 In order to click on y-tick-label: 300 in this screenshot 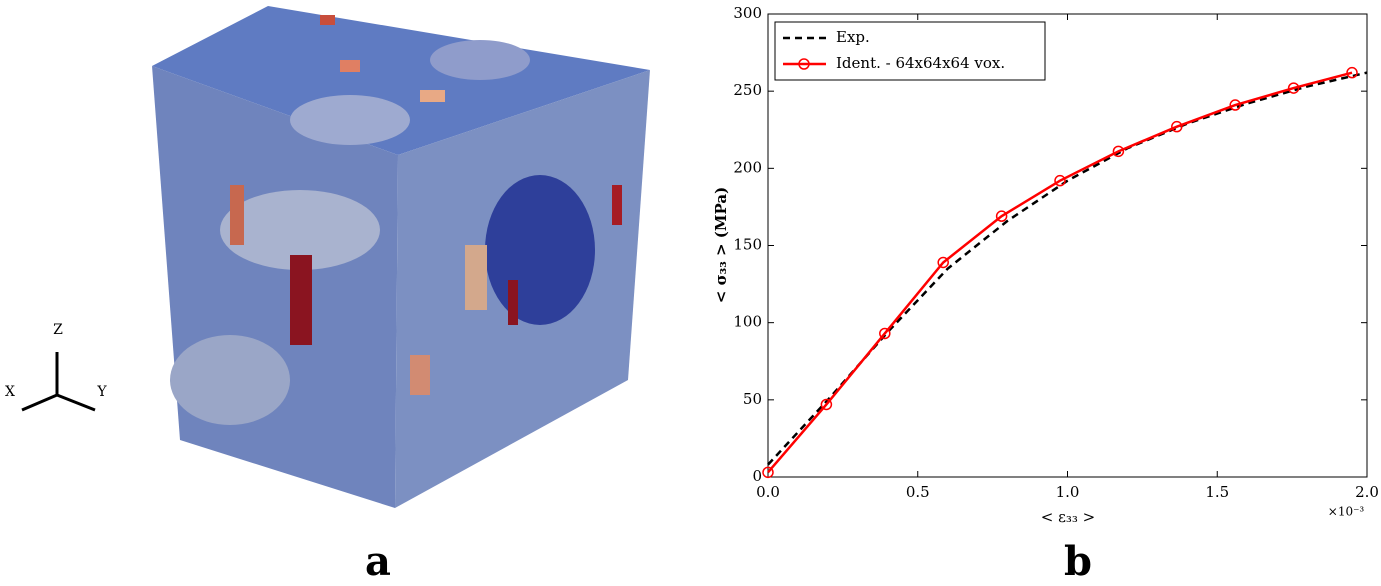, I will do `click(747, 13)`.